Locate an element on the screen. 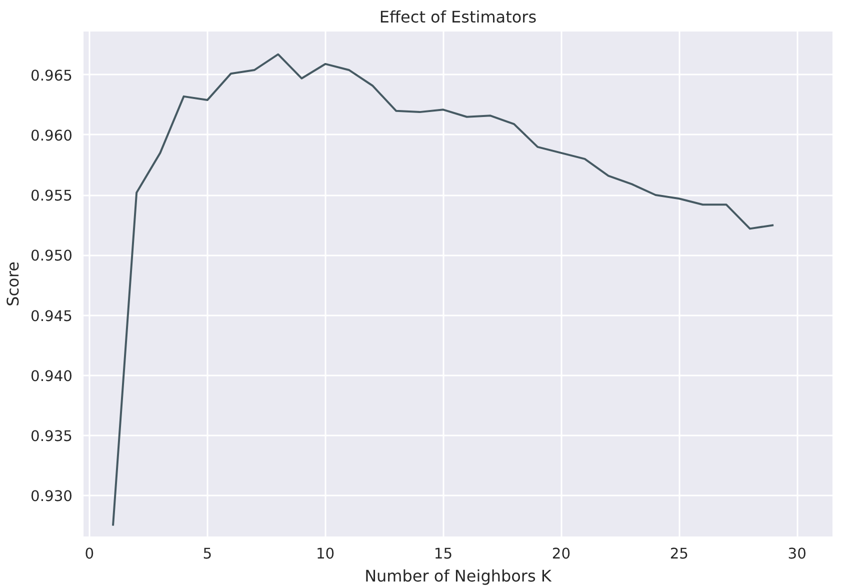  x-tick-label: 25 is located at coordinates (679, 554).